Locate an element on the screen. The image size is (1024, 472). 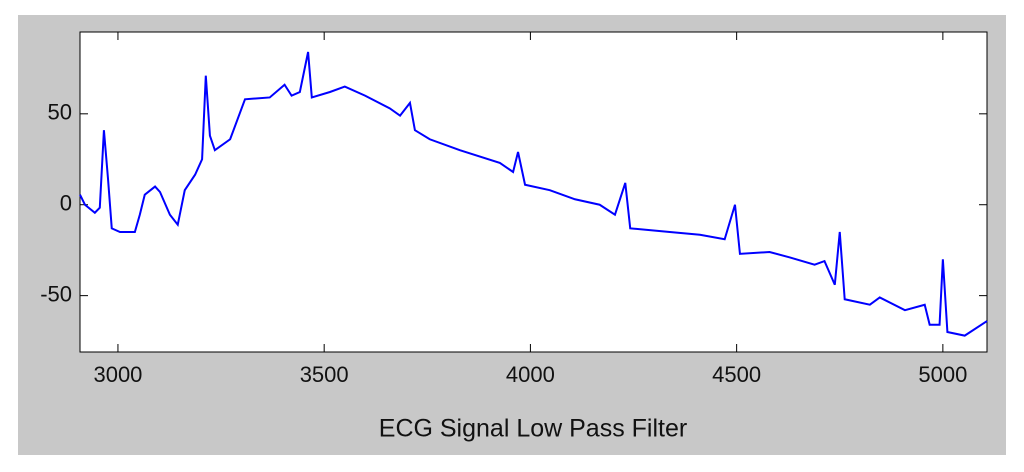
y-tick-label: 0 is located at coordinates (66, 203).